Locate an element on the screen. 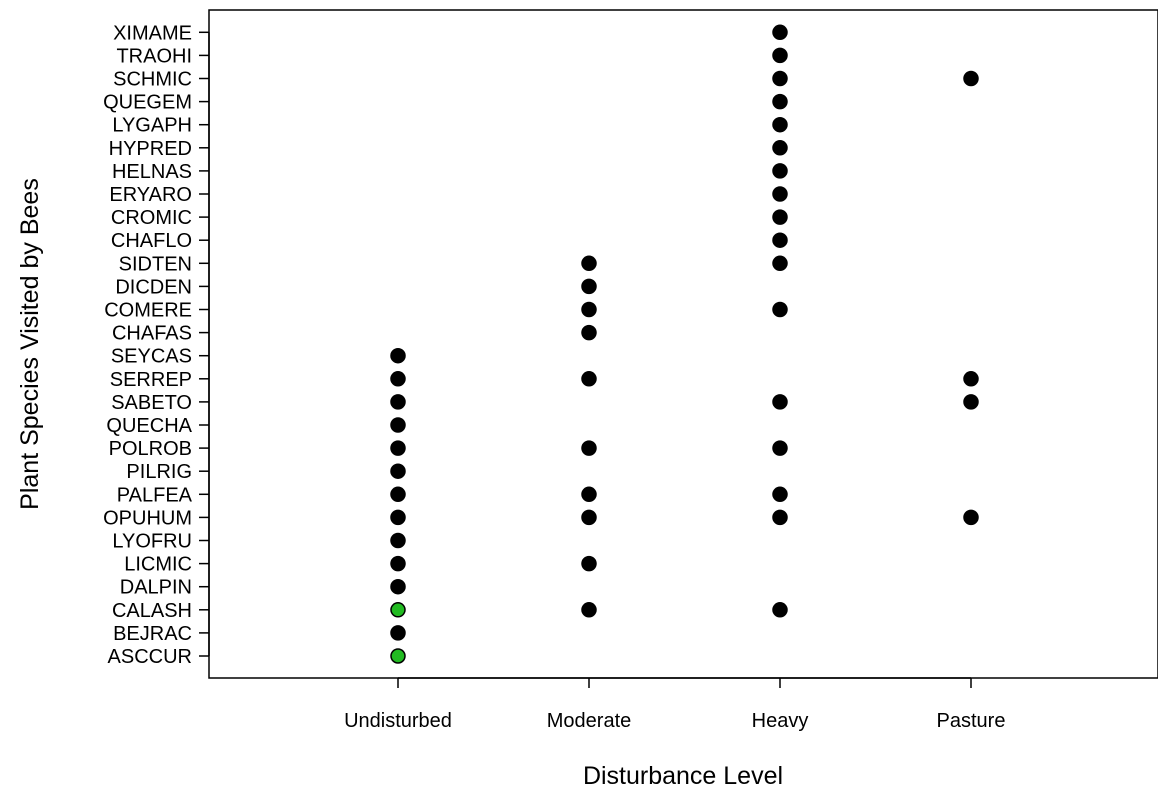 The image size is (1158, 790). y-tick-label: LICMIC is located at coordinates (158, 565).